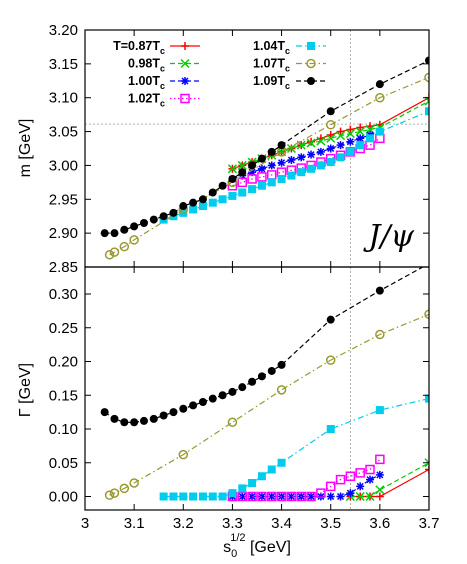 The width and height of the screenshot is (467, 564). Describe the element at coordinates (63, 294) in the screenshot. I see `width-y-tick-label: 0.30` at that location.